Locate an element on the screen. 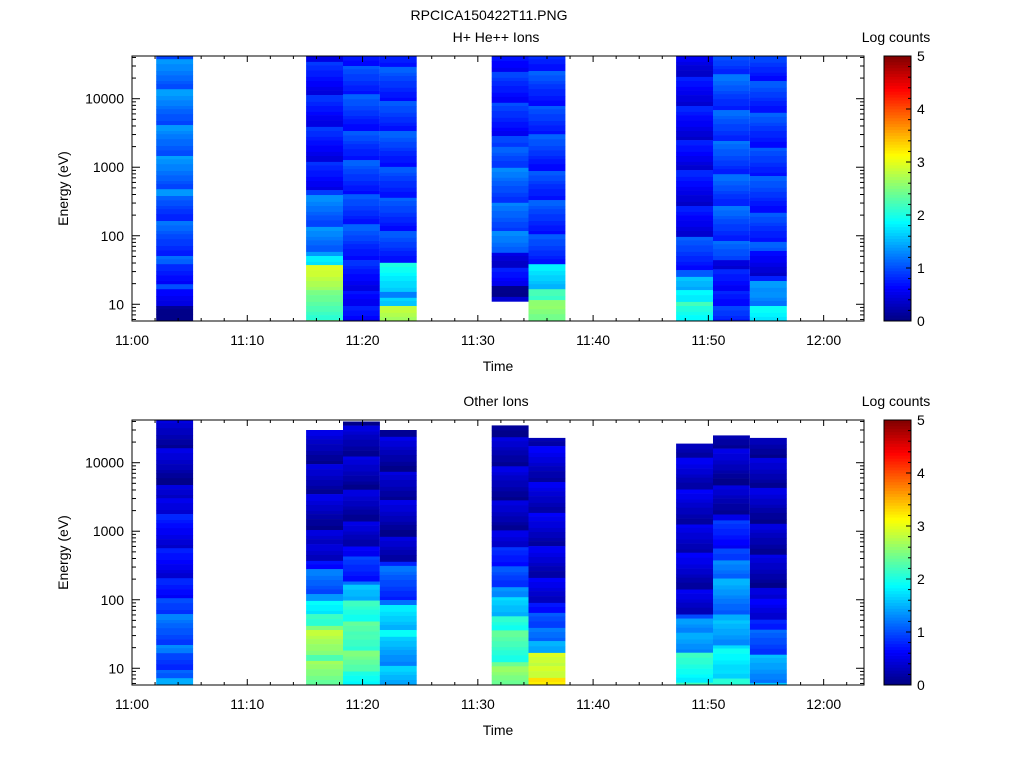  panel-title: Other Ions is located at coordinates (495, 401).